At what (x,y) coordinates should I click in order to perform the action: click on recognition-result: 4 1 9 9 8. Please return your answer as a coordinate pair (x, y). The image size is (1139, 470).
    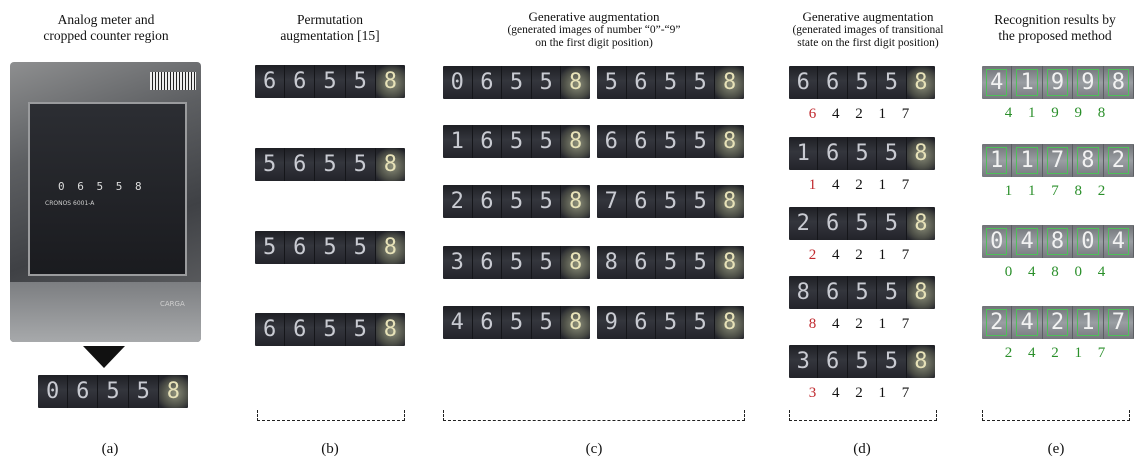
    Looking at the image, I should click on (1058, 113).